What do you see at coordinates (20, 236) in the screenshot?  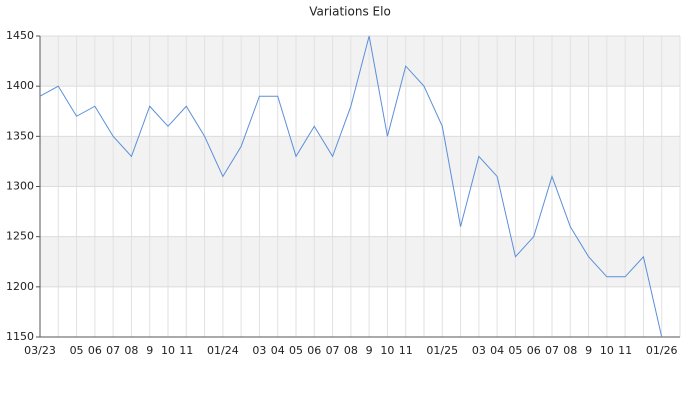 I see `y-tick-label: 1250` at bounding box center [20, 236].